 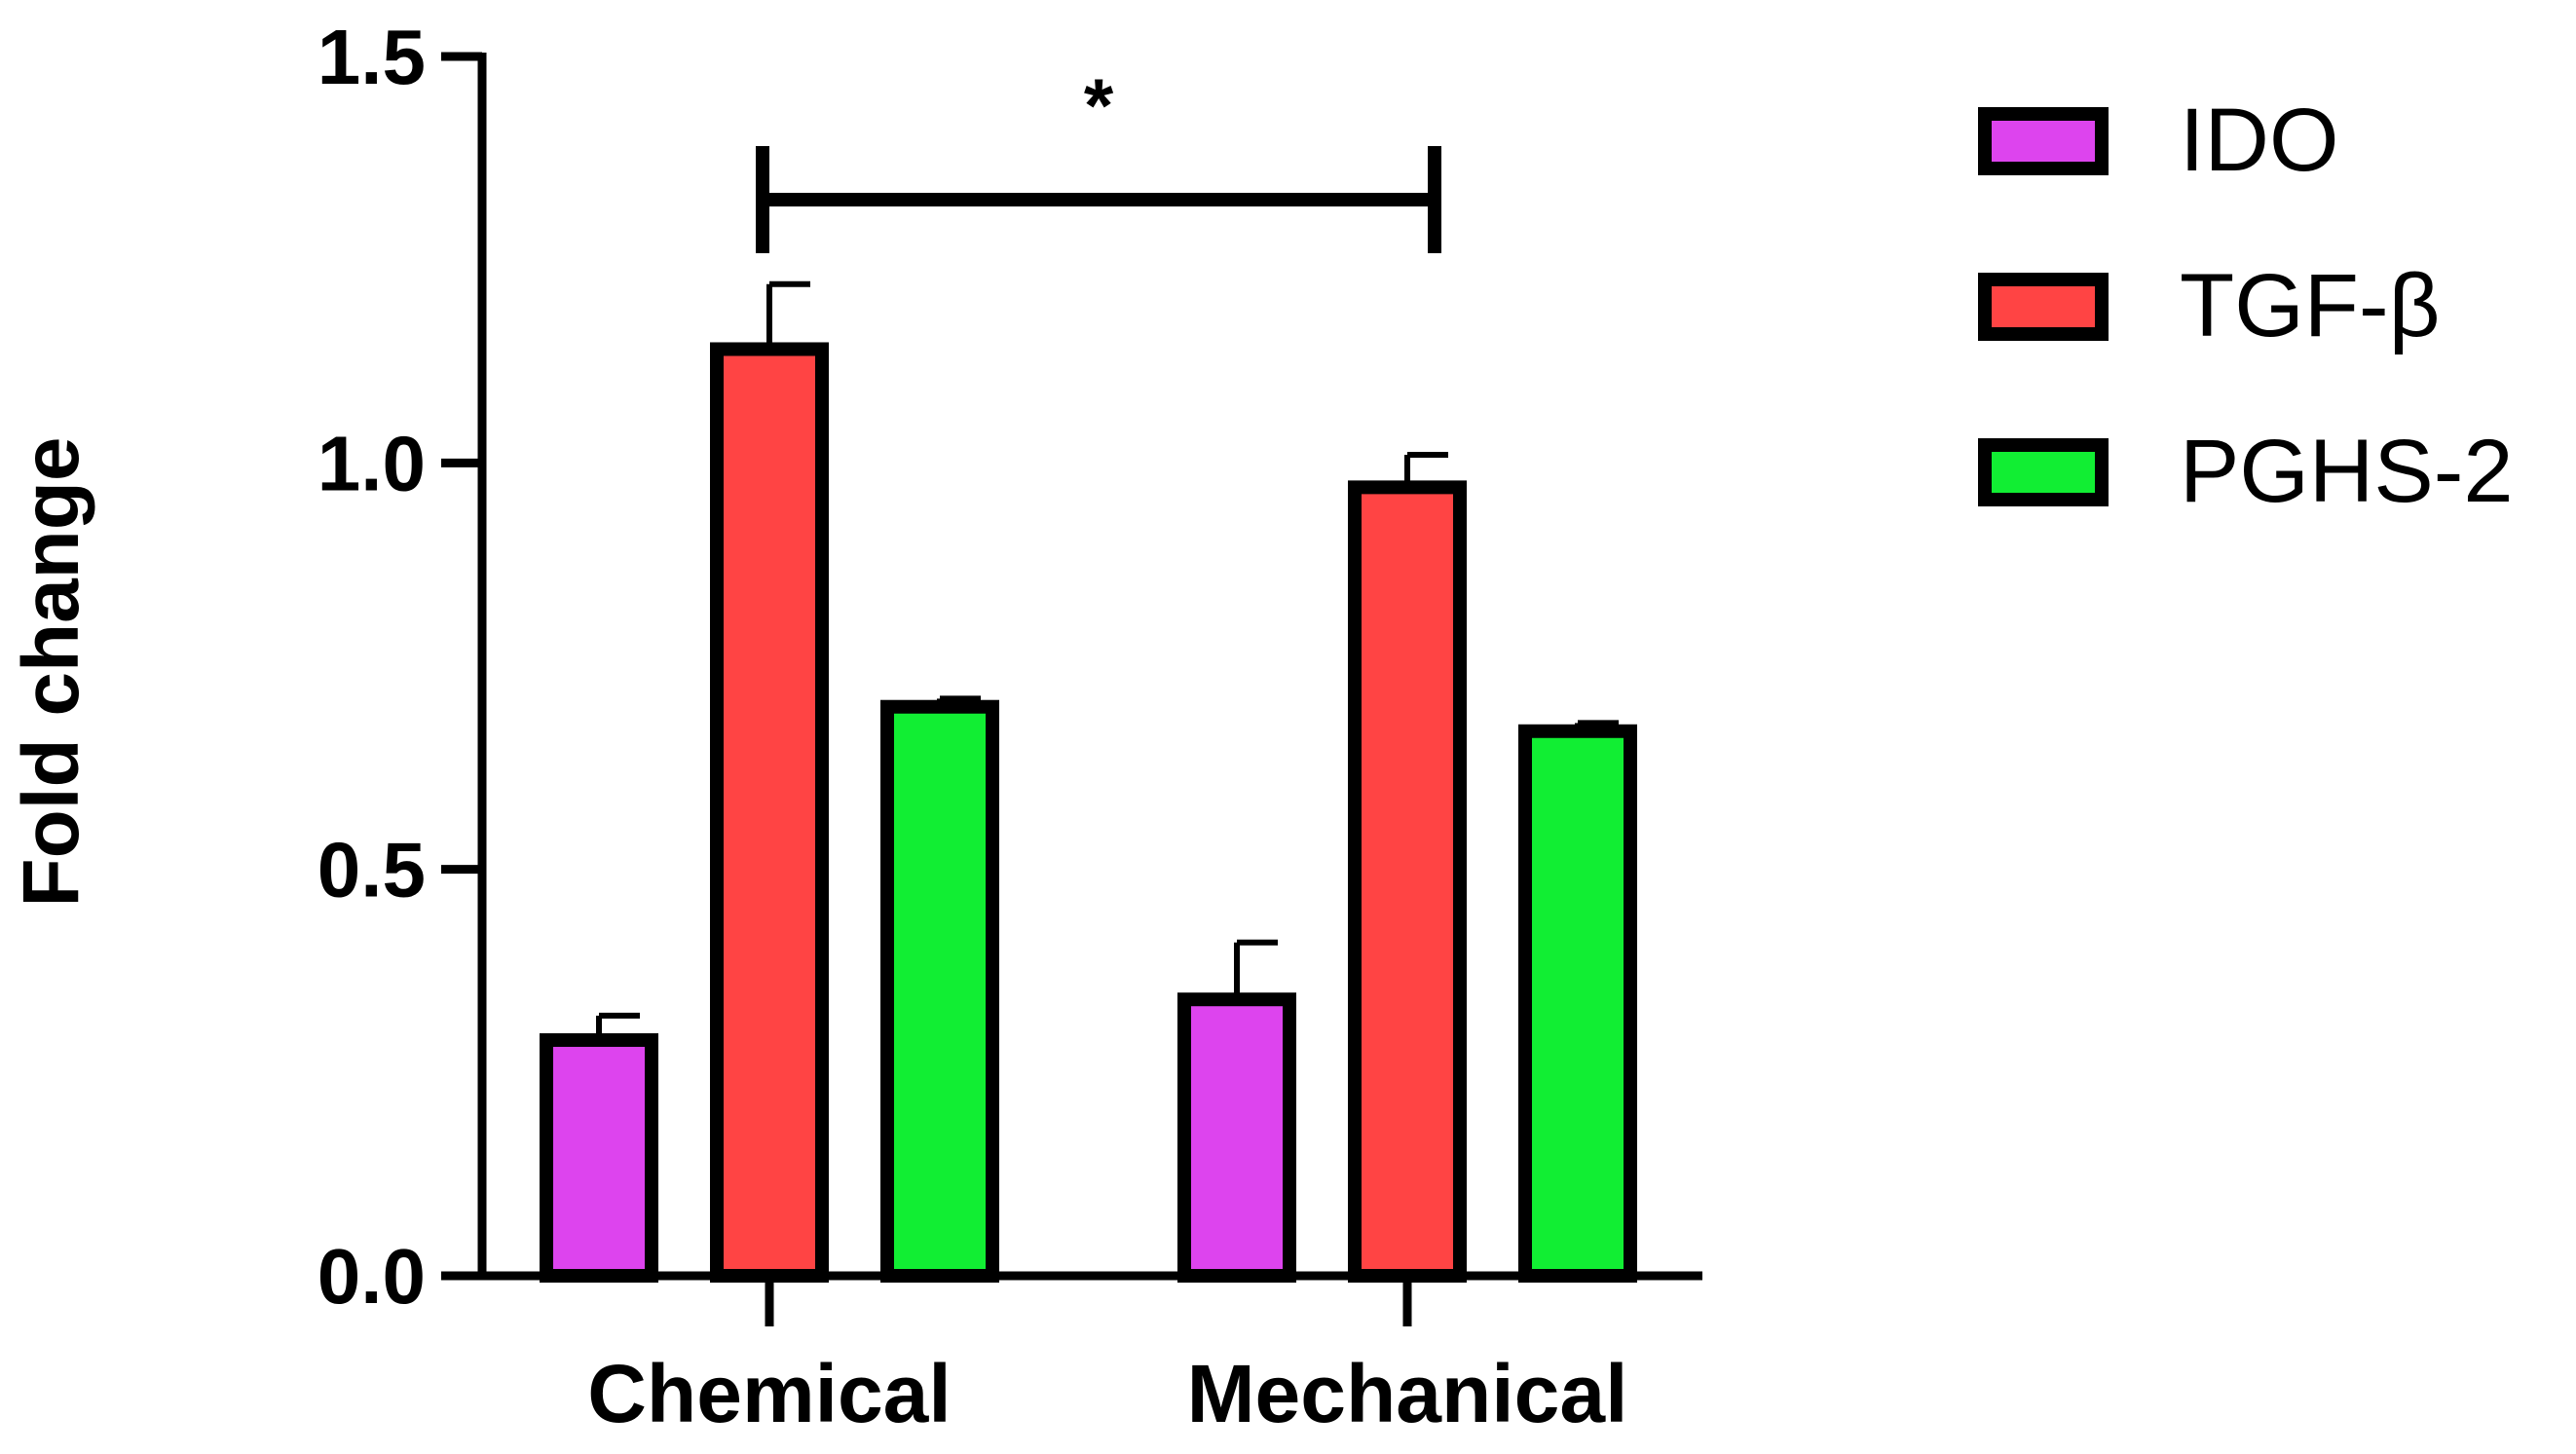 What do you see at coordinates (399, 667) in the screenshot?
I see `y-ticks-layer: 0.0 0.5 1.0 1.5` at bounding box center [399, 667].